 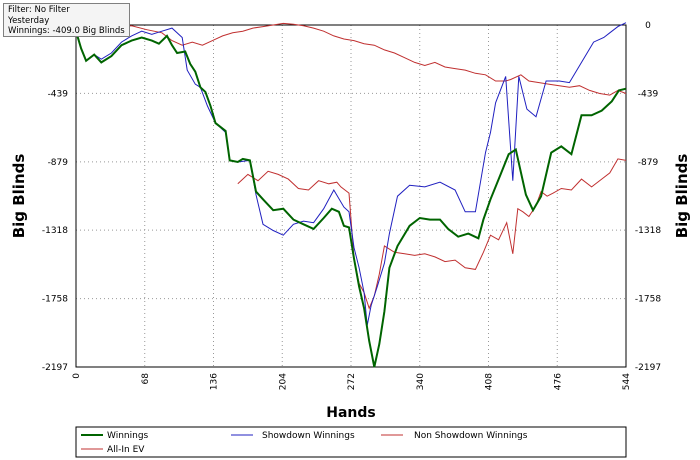 I want to click on y-tick-label-right: 0, so click(x=648, y=26).